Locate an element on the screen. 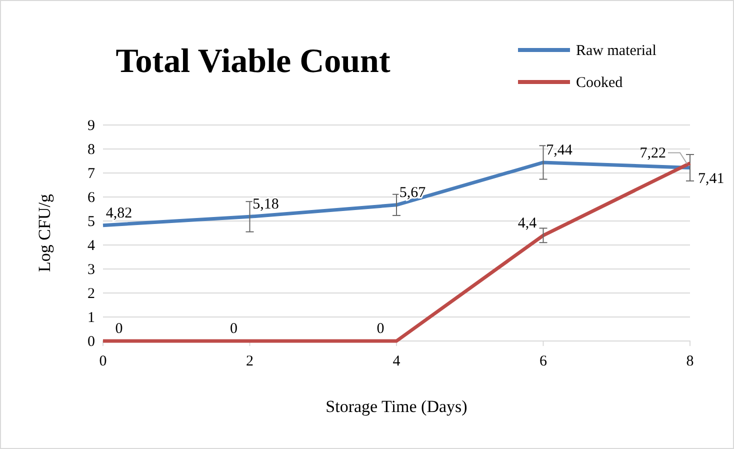  data-label: 4,82 is located at coordinates (119, 213).